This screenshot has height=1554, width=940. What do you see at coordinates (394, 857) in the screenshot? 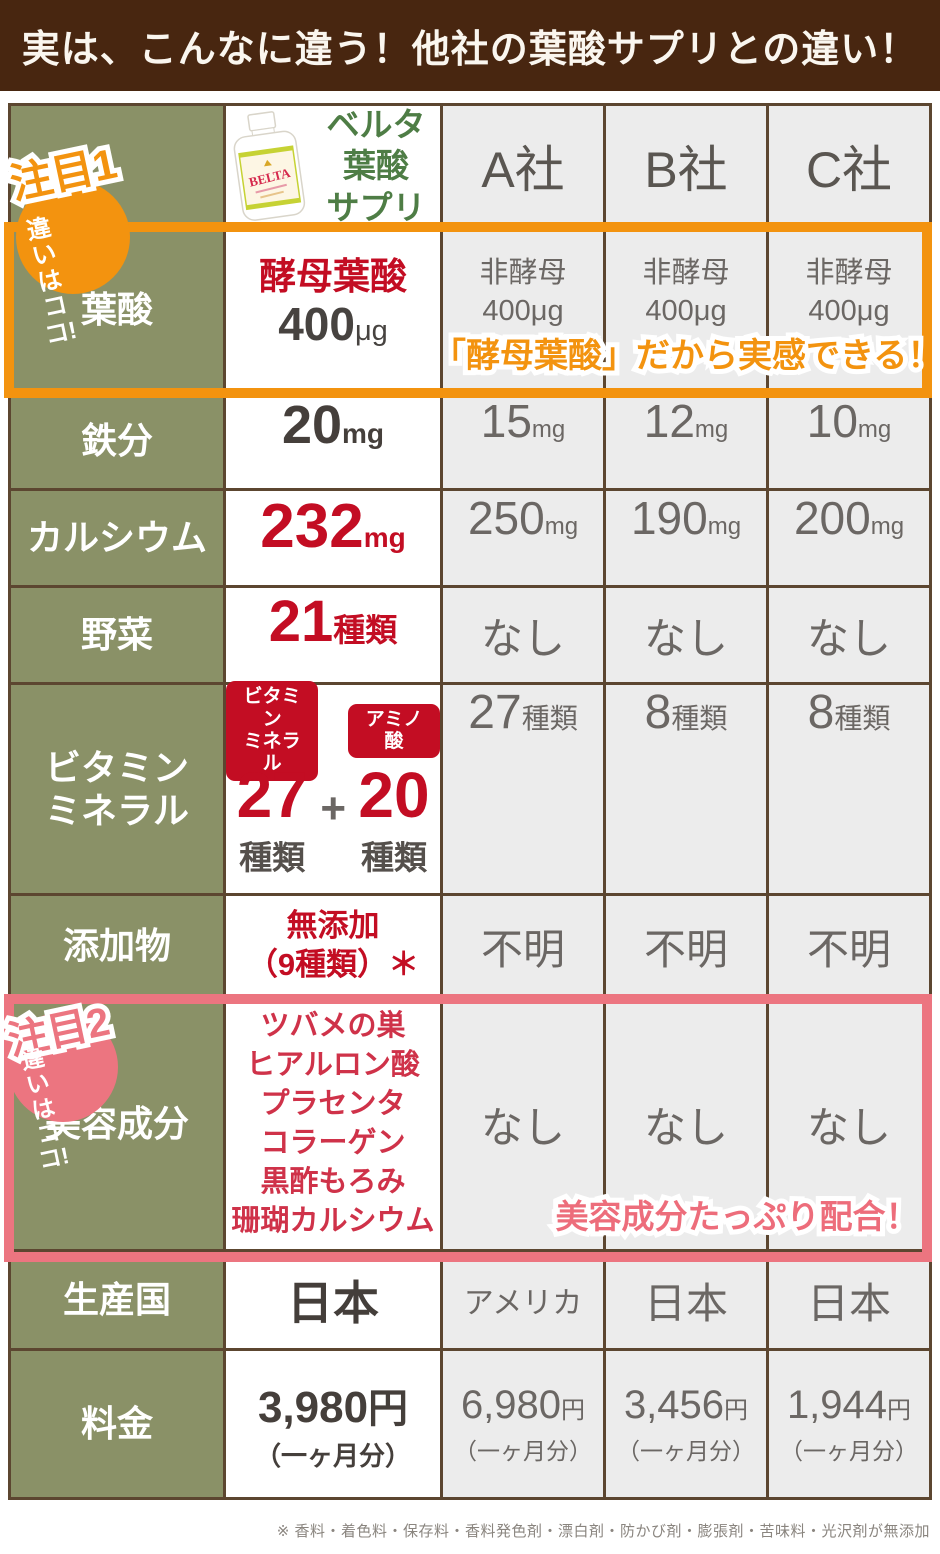
I see `vitamins-unit2: 種類` at bounding box center [394, 857].